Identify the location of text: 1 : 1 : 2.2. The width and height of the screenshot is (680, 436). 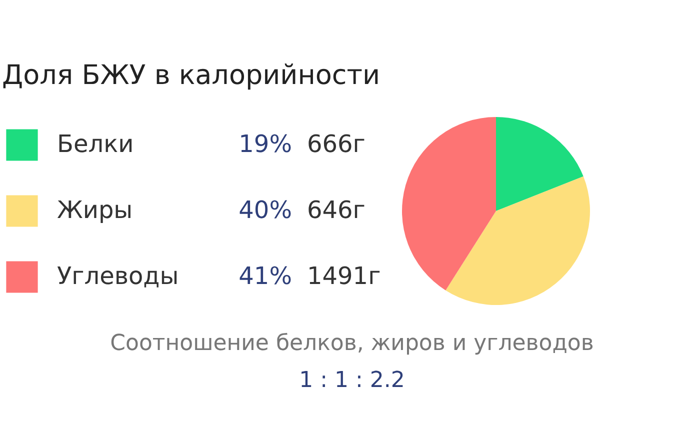
(352, 380).